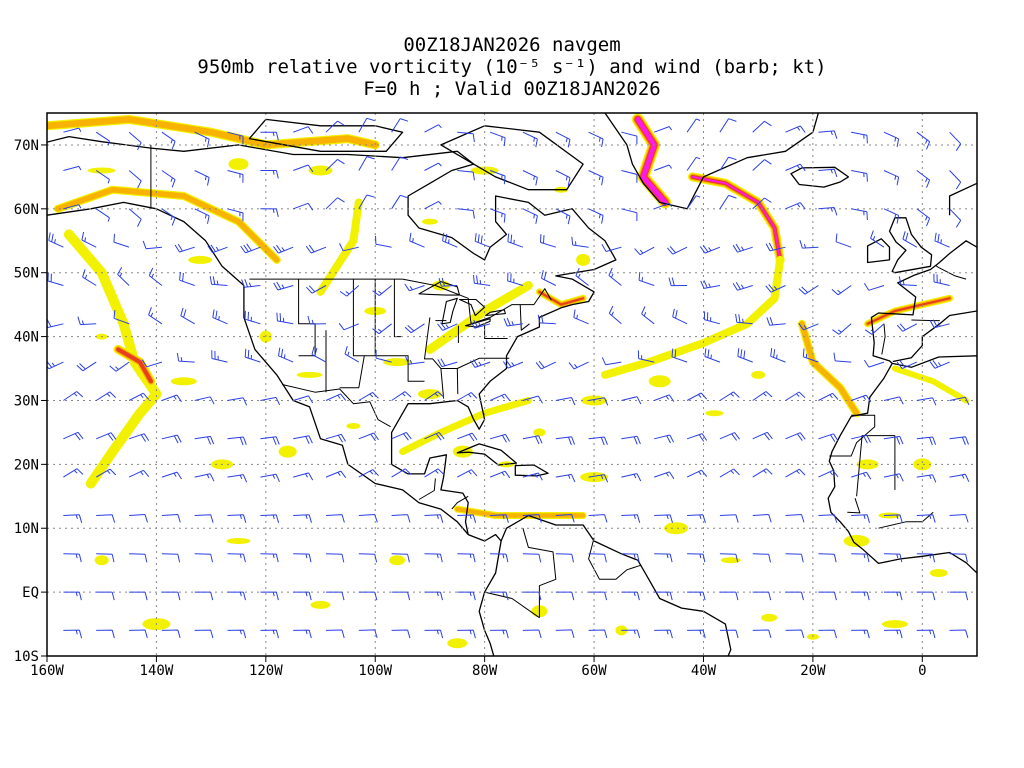 The image size is (1024, 768). Describe the element at coordinates (531, 470) in the screenshot. I see `hispaniola` at that location.